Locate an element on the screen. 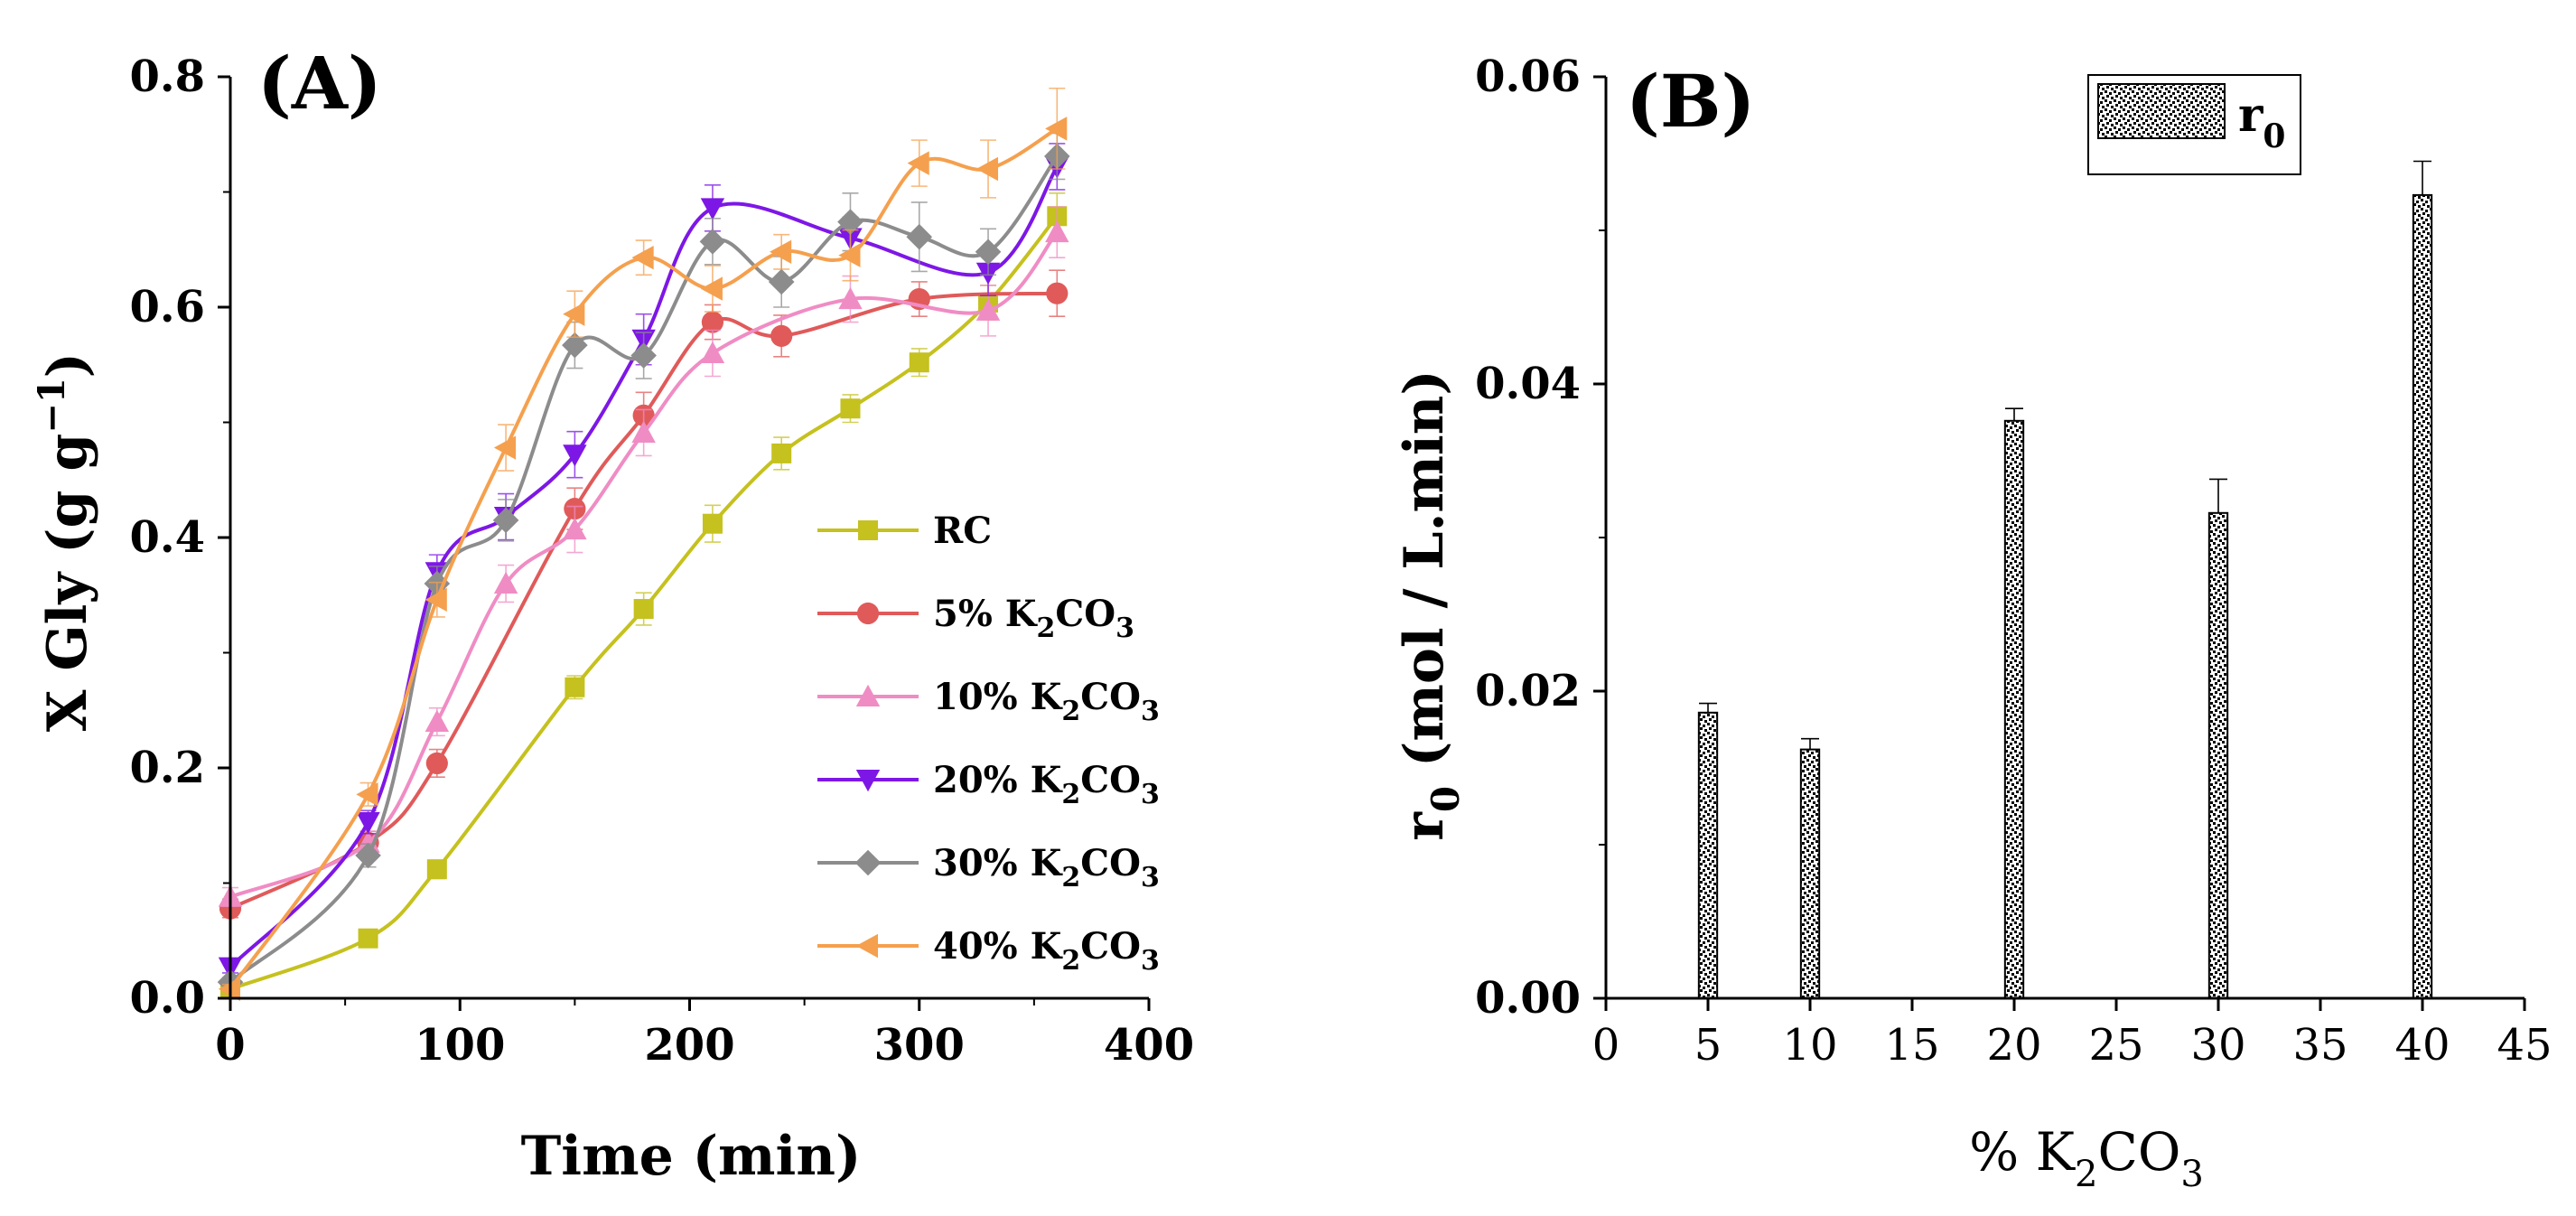 This screenshot has width=2576, height=1216. bar-group-30pct is located at coordinates (2218, 738).